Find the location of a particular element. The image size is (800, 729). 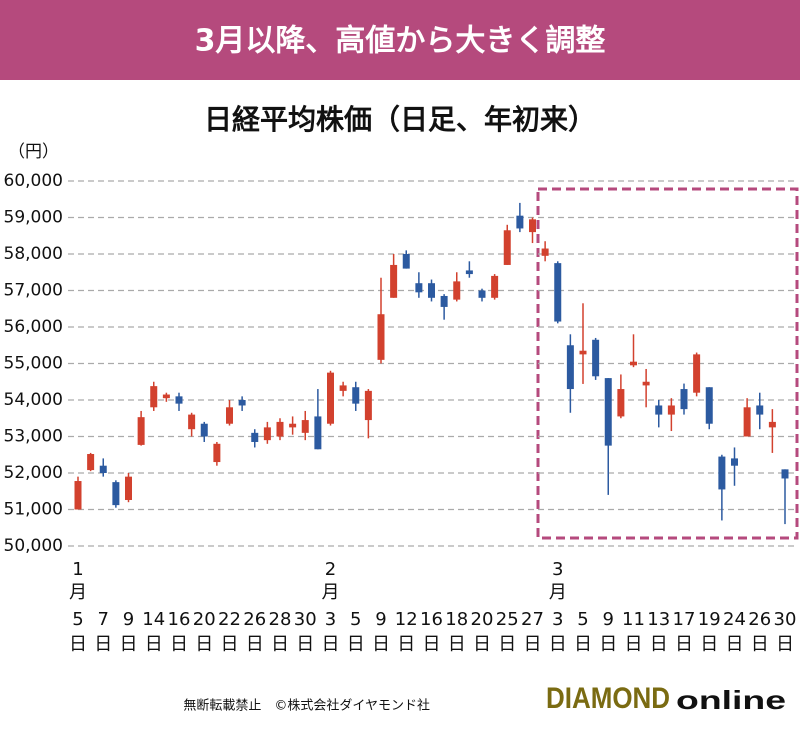

logo-main: DIAMOND is located at coordinates (608, 698).